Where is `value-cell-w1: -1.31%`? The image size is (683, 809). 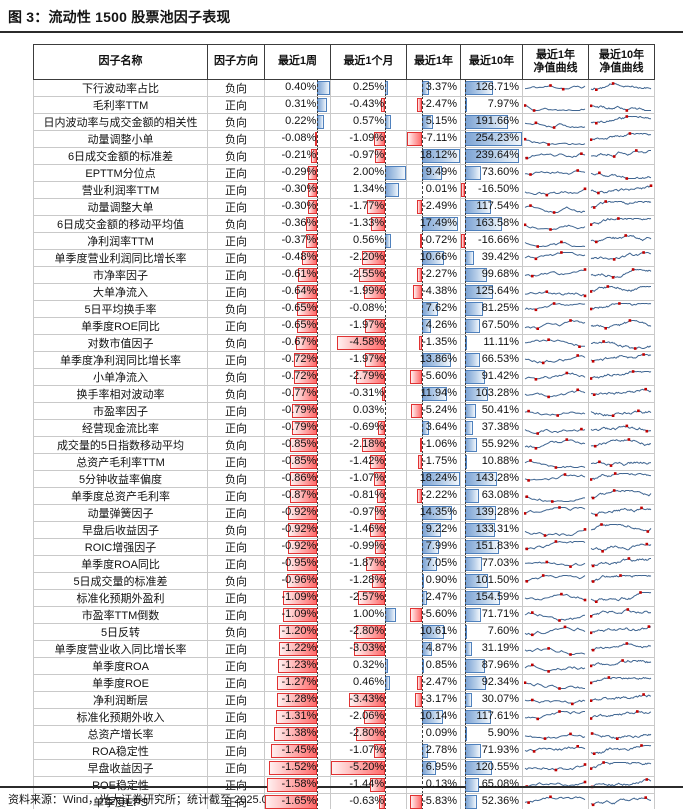 value-cell-w1: -1.31% is located at coordinates (297, 717).